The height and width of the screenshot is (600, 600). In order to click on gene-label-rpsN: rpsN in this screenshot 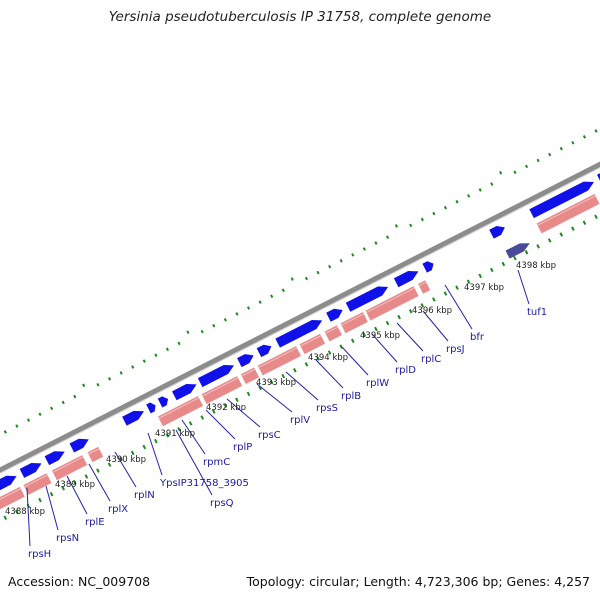, I will do `click(67, 538)`.